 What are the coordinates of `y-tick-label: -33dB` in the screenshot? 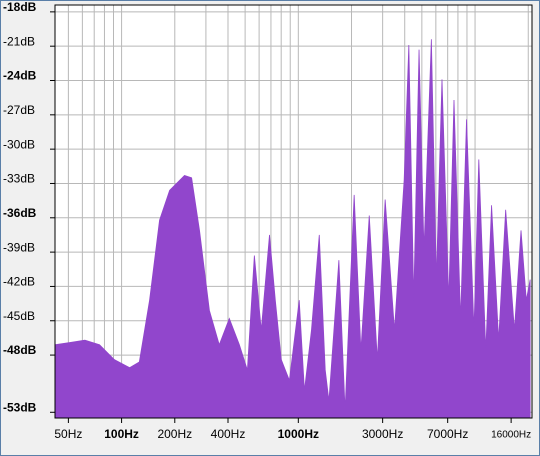 It's located at (19, 179).